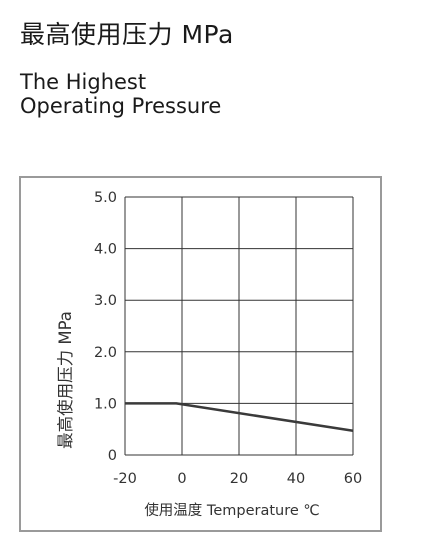 The height and width of the screenshot is (559, 423). What do you see at coordinates (125, 479) in the screenshot?
I see `x-tick-label: -20` at bounding box center [125, 479].